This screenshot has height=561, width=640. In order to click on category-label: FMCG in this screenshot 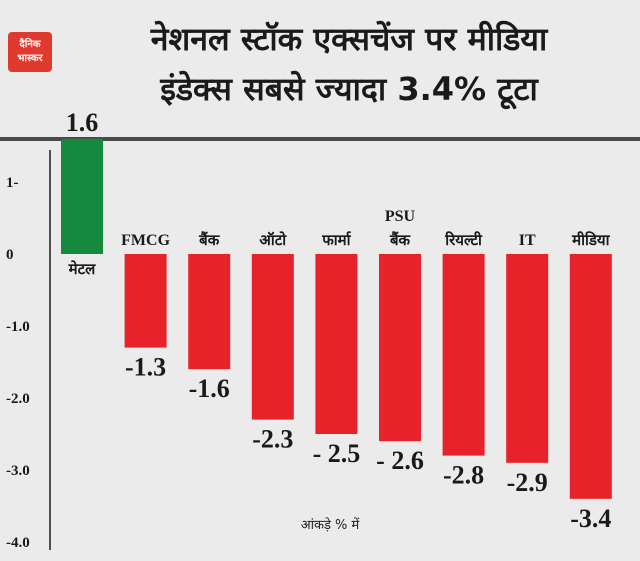, I will do `click(145, 240)`.